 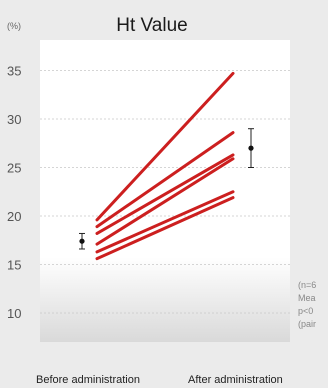 I want to click on note-line-2: Mea, so click(x=307, y=298).